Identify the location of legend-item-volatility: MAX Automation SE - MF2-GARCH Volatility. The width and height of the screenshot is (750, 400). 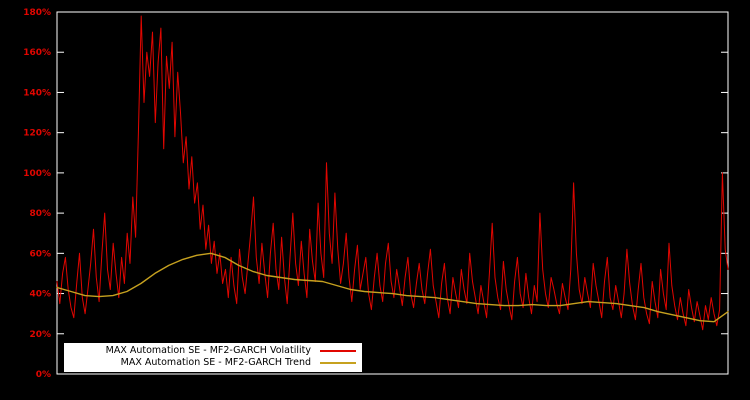
(213, 351).